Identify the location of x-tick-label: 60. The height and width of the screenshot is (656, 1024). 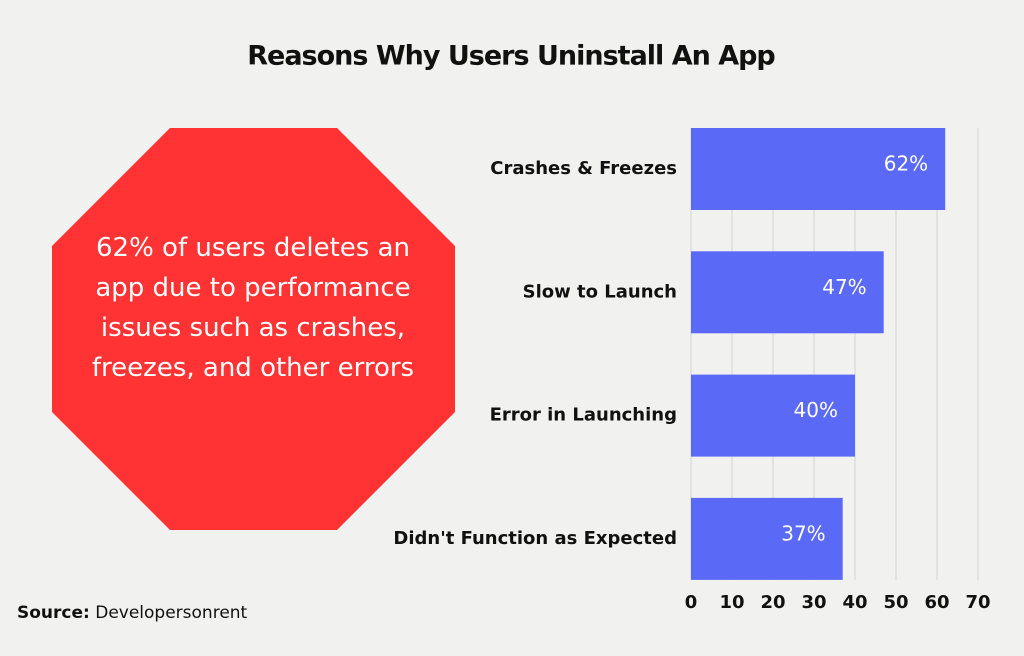
(936, 602).